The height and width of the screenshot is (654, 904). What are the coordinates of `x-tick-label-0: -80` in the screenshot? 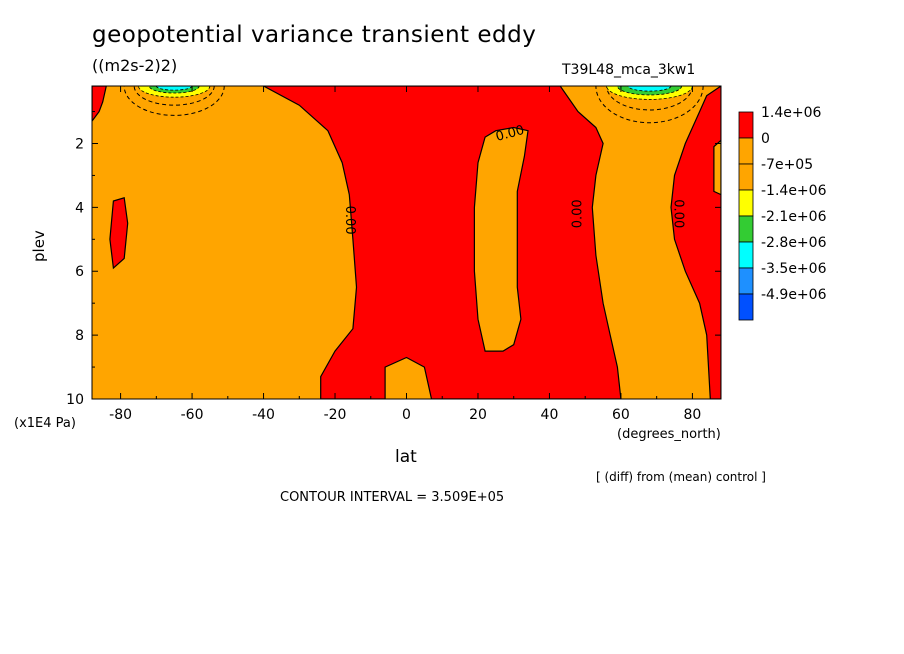 It's located at (120, 415).